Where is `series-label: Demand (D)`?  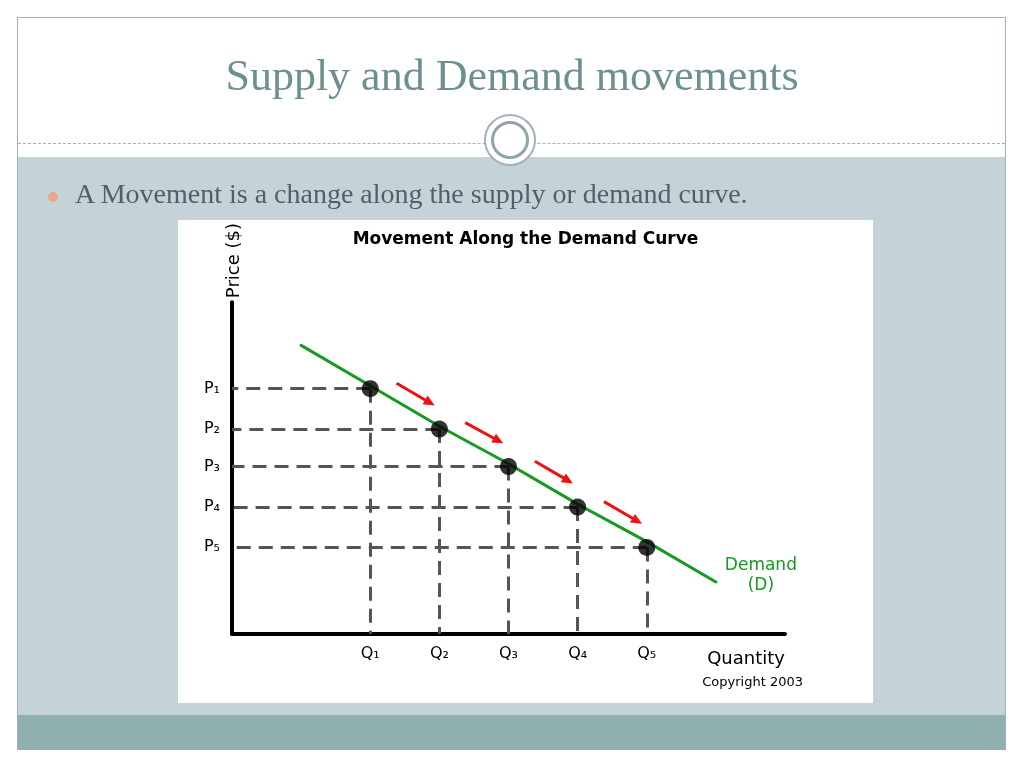 series-label: Demand (D) is located at coordinates (760, 574).